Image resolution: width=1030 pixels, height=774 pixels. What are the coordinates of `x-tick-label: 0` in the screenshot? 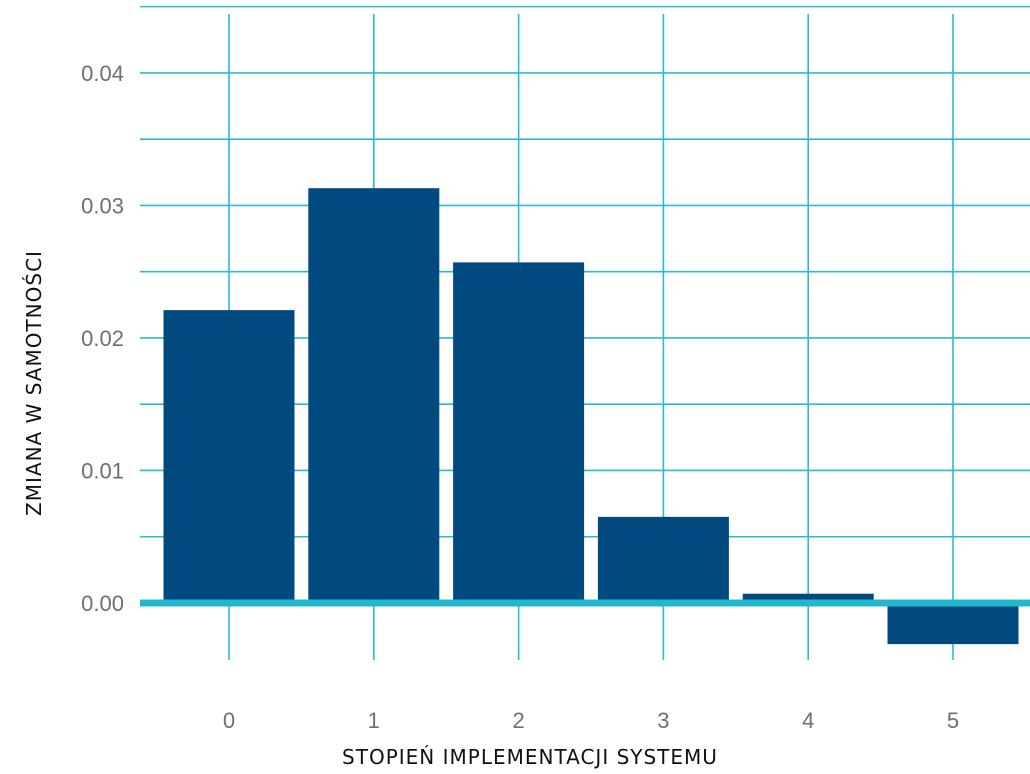 It's located at (229, 720).